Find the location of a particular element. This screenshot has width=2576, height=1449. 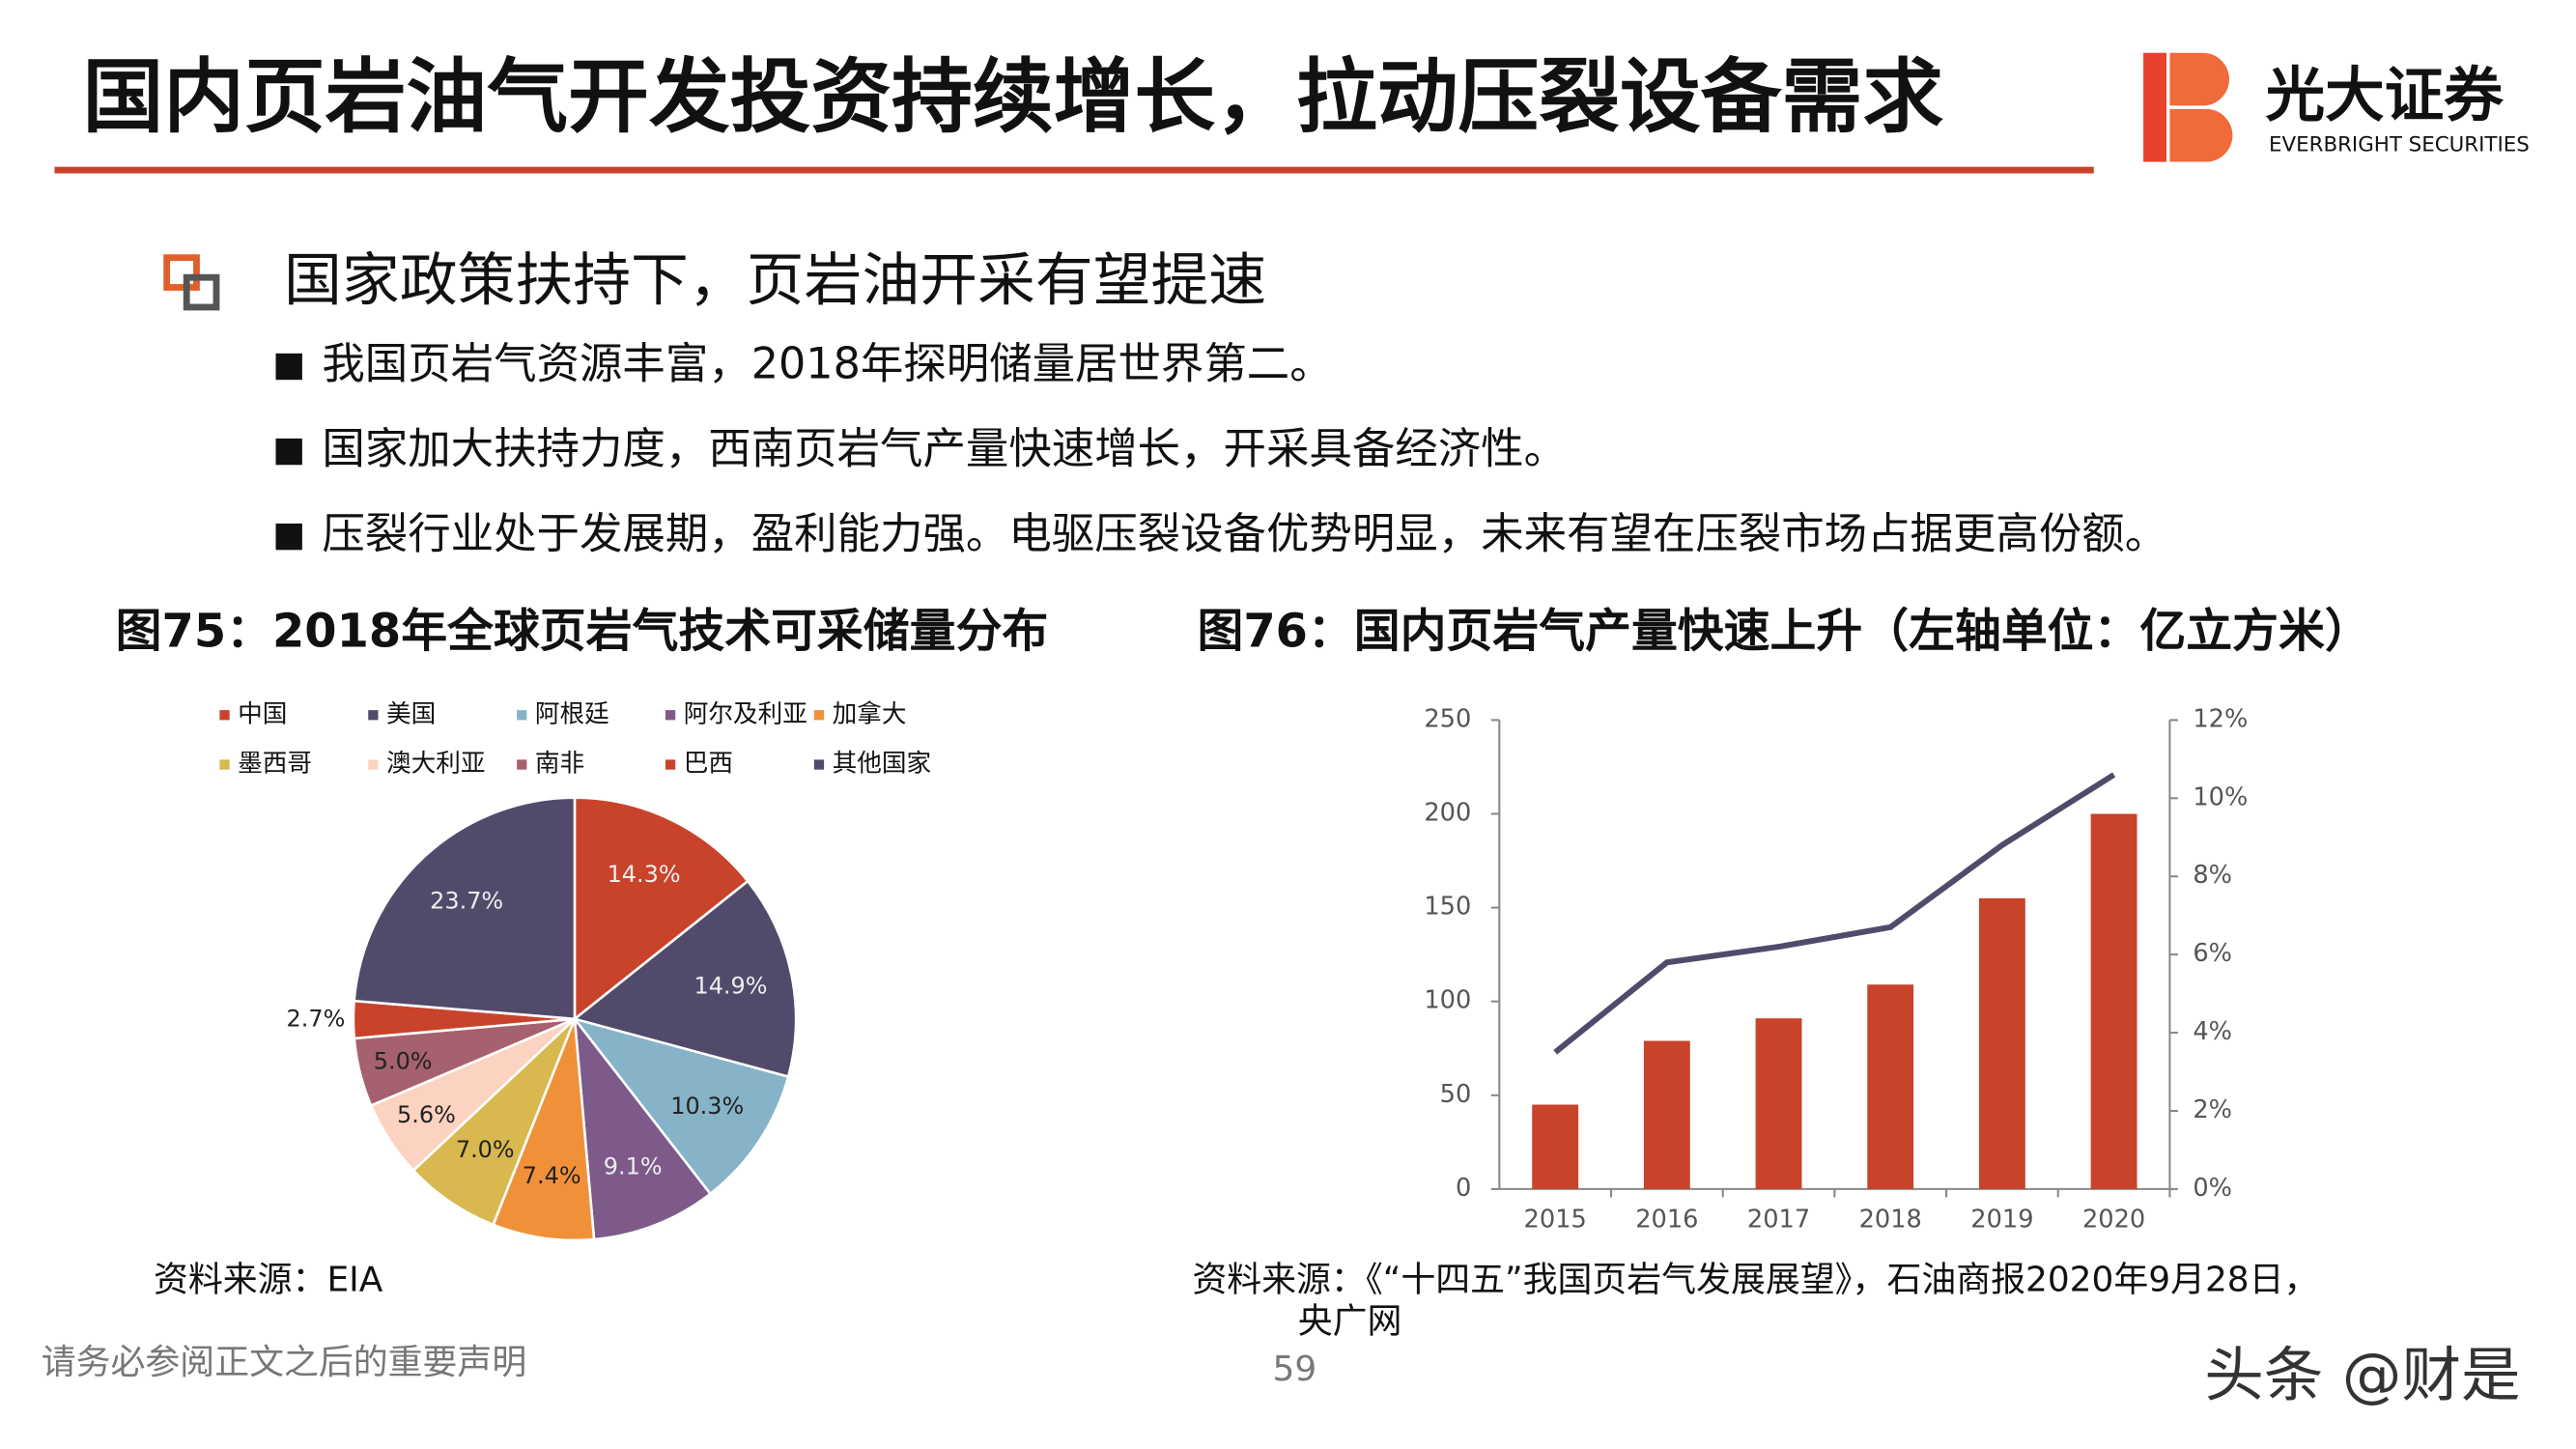

slide-title: 国内页岩油气开发投资持续增长，拉动压裂设备需求 is located at coordinates (1012, 96).